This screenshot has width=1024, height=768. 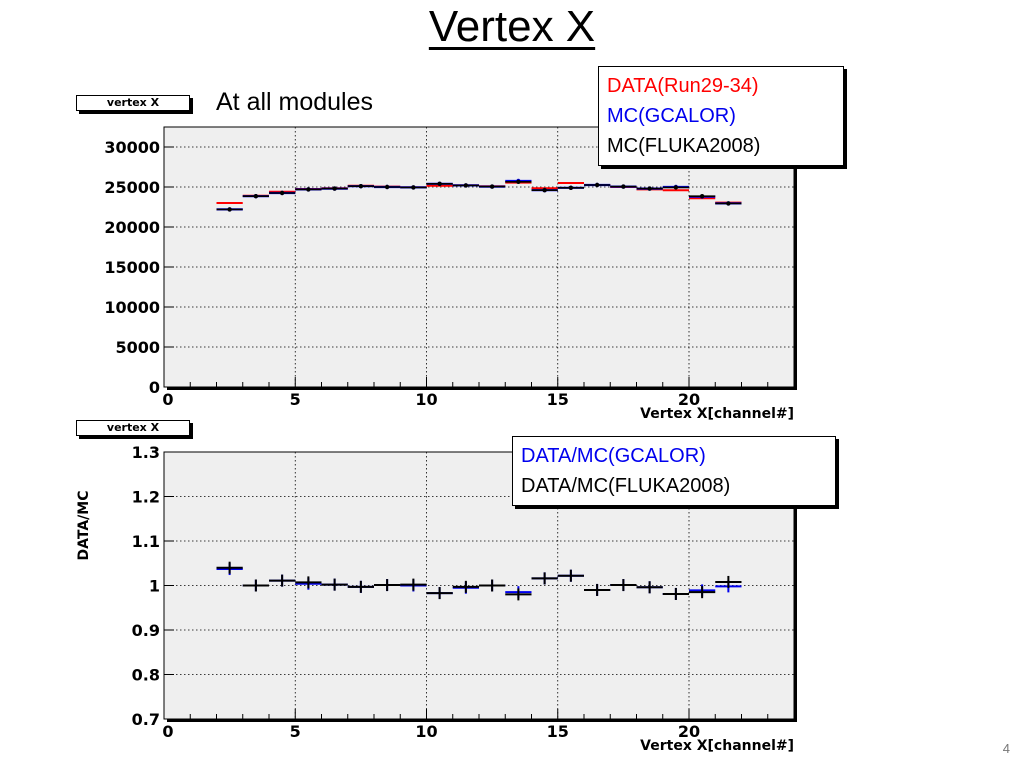 What do you see at coordinates (295, 102) in the screenshot?
I see `slide-subtitle: At all modules` at bounding box center [295, 102].